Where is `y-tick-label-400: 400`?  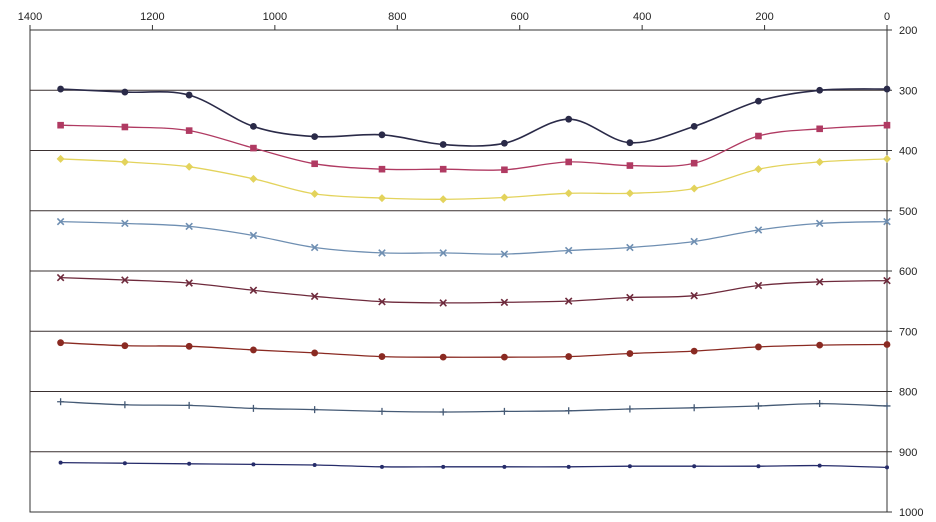
y-tick-label-400: 400 is located at coordinates (908, 152).